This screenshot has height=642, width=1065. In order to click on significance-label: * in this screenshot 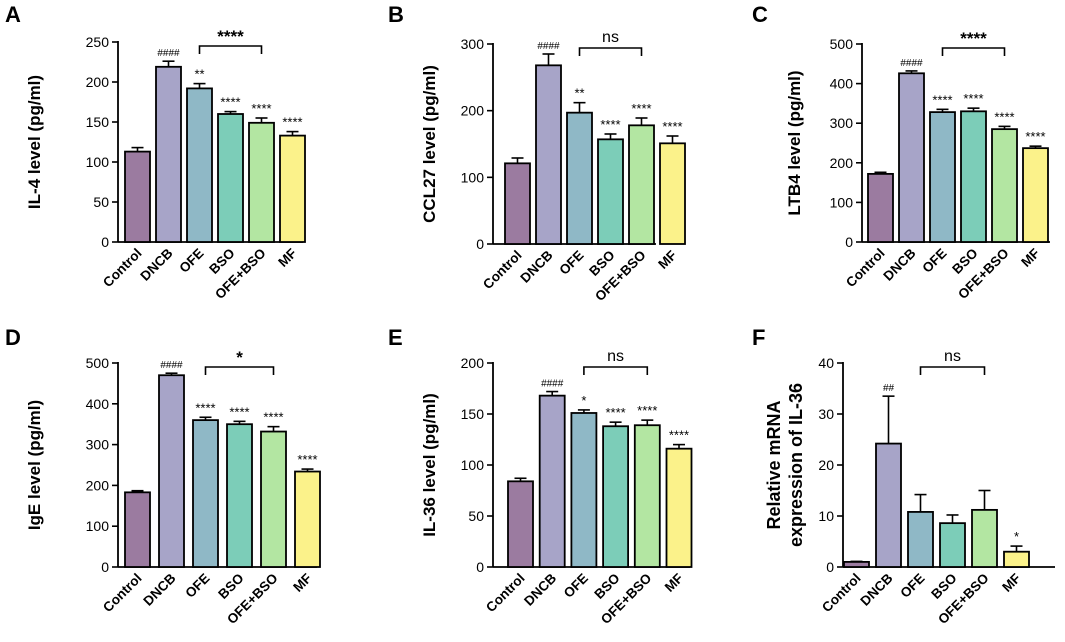, I will do `click(1016, 536)`.